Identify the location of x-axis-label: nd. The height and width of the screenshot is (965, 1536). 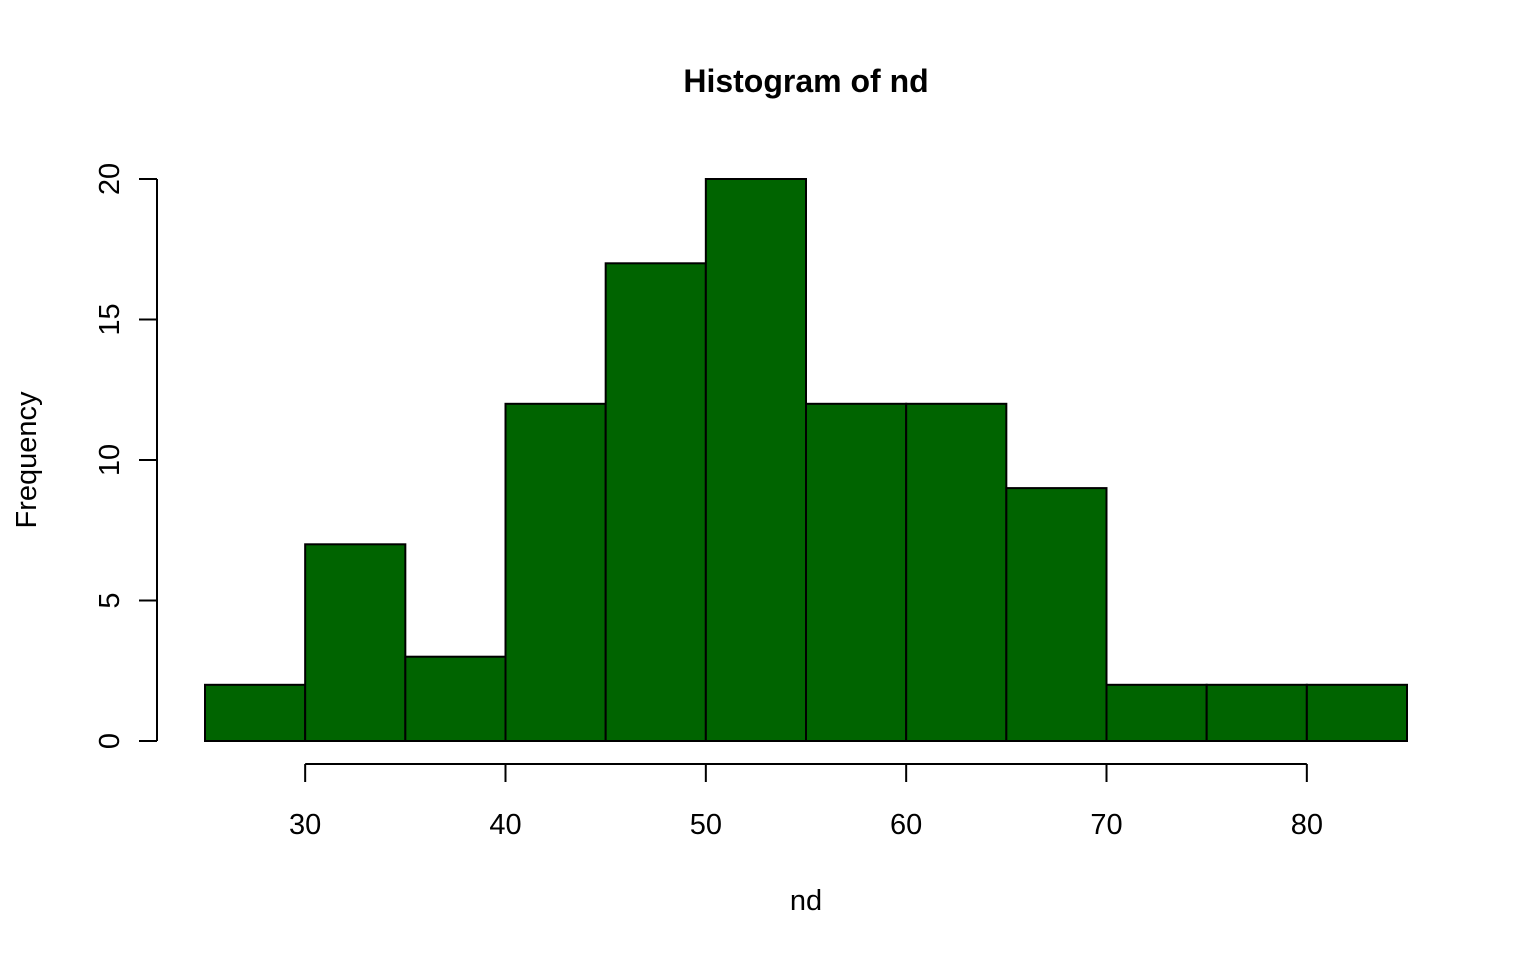
(806, 901).